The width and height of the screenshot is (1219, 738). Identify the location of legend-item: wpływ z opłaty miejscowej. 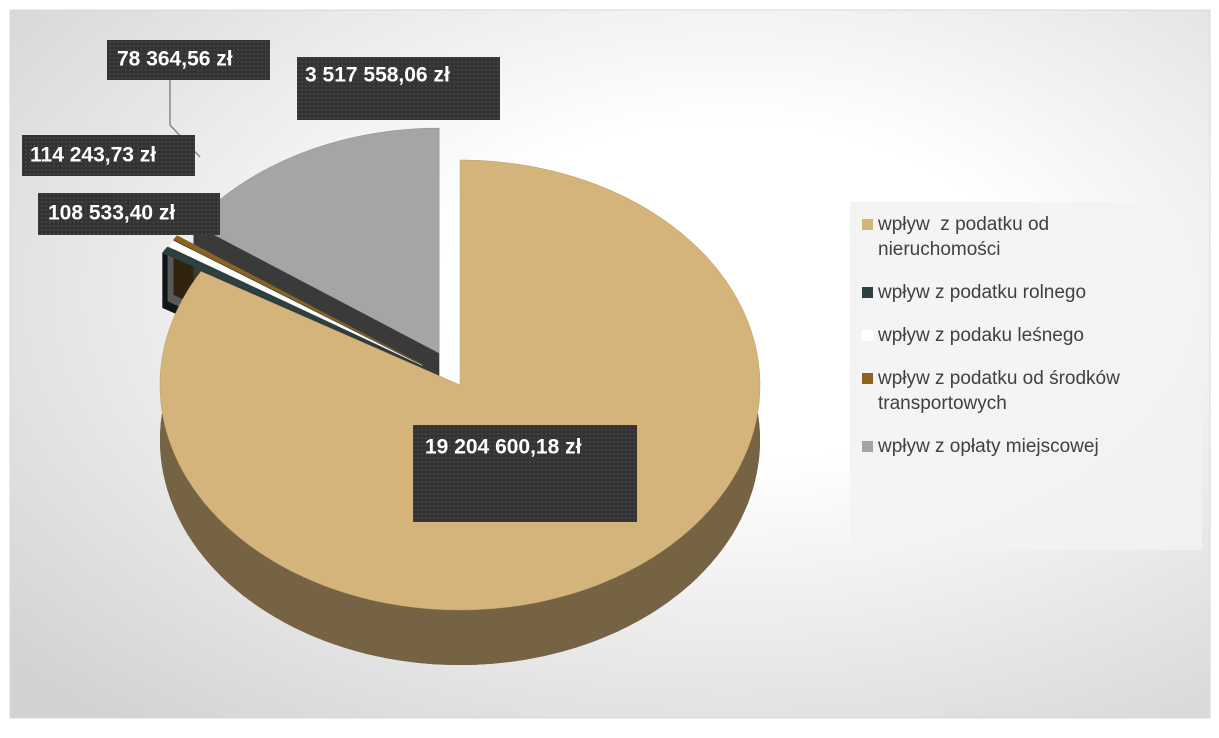
(1003, 446).